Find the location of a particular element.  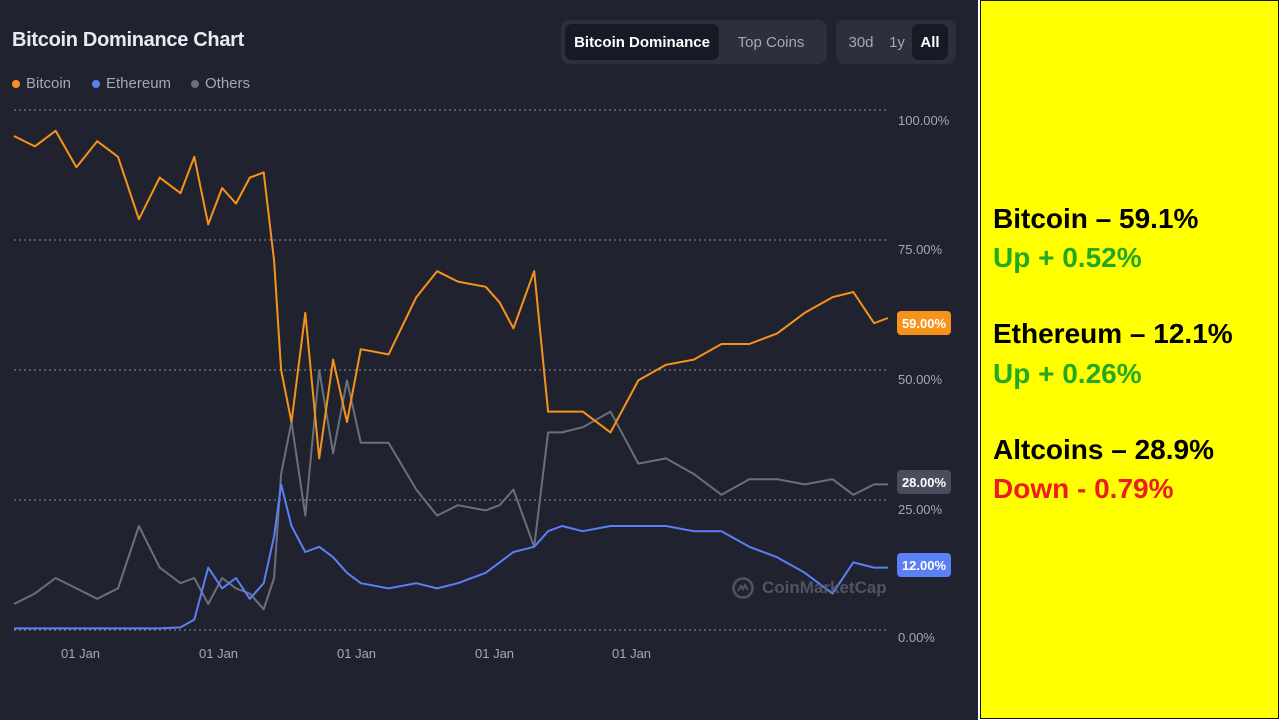

y-tick-label: 75.00% is located at coordinates (920, 249).